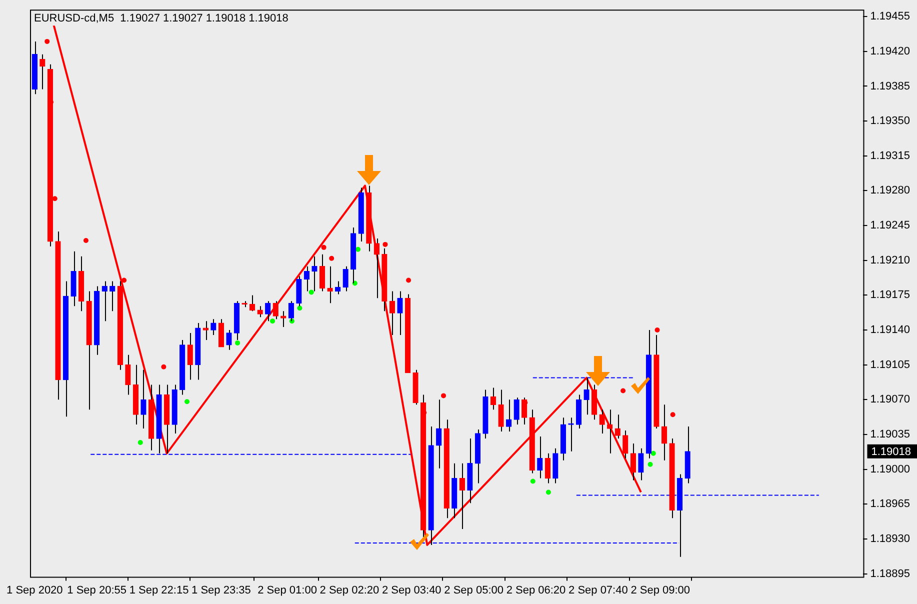 Image resolution: width=917 pixels, height=604 pixels. I want to click on y-tick-label: 1.19000, so click(890, 469).